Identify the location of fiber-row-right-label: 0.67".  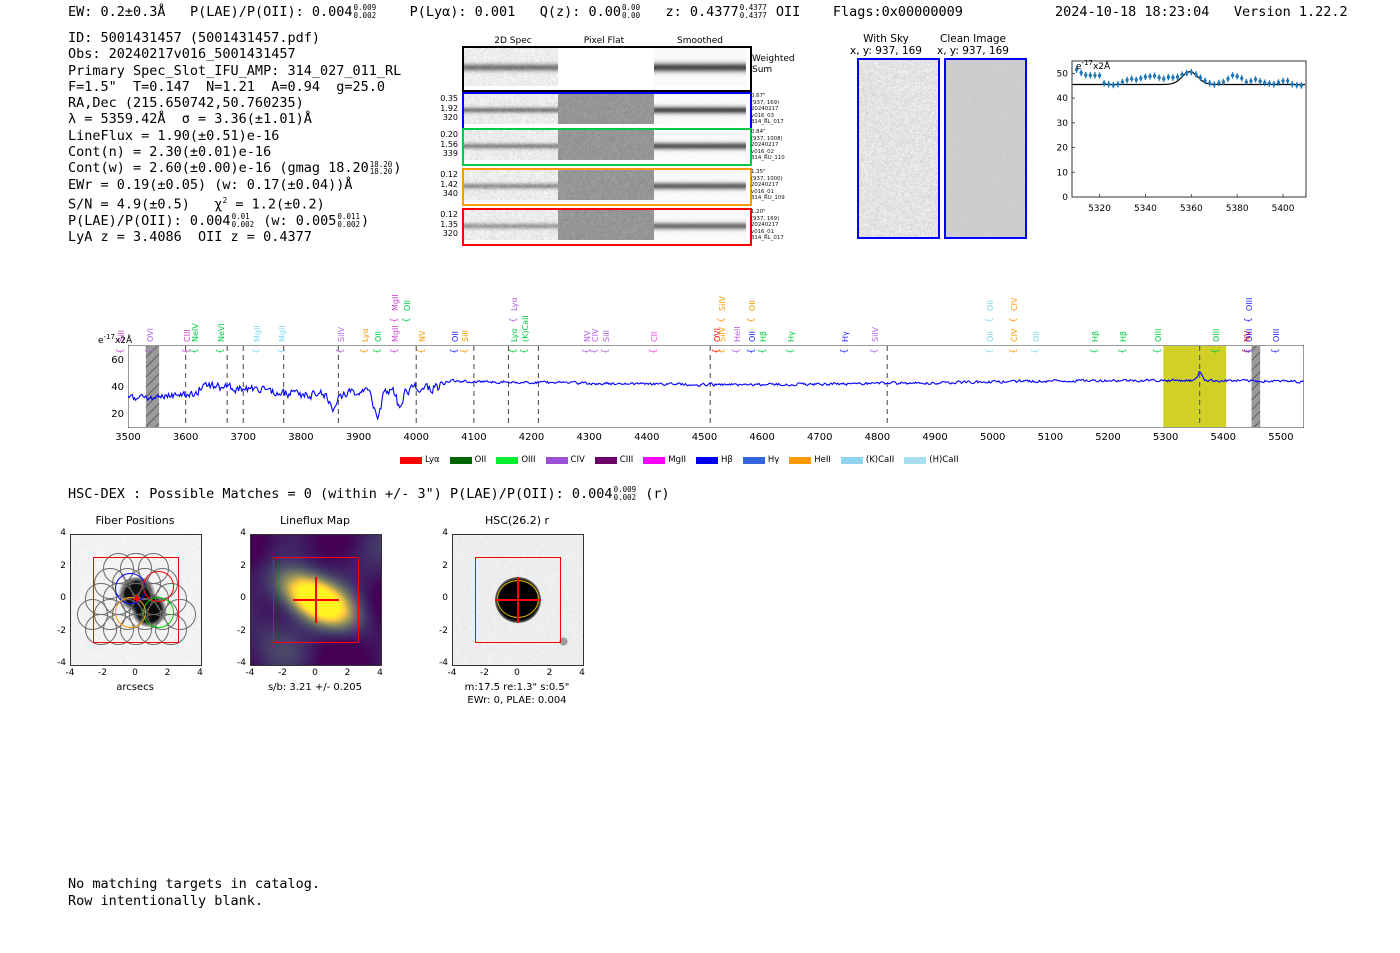
(758, 96).